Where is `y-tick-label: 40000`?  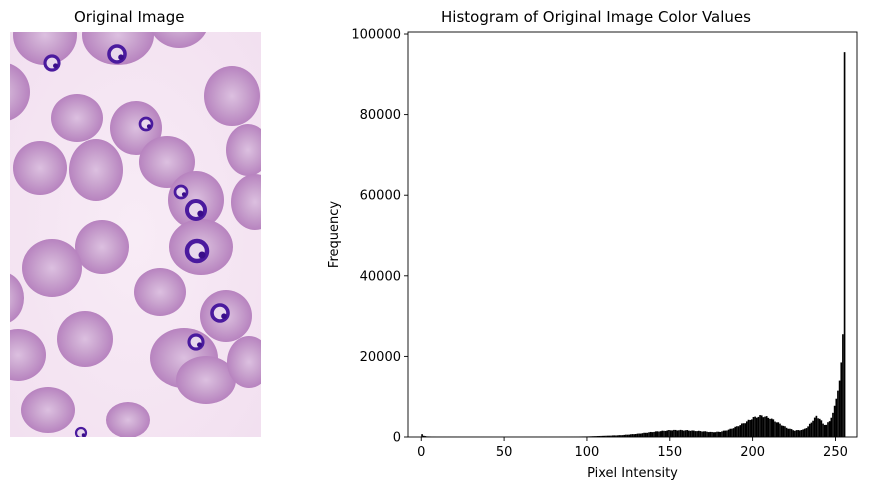 y-tick-label: 40000 is located at coordinates (380, 276).